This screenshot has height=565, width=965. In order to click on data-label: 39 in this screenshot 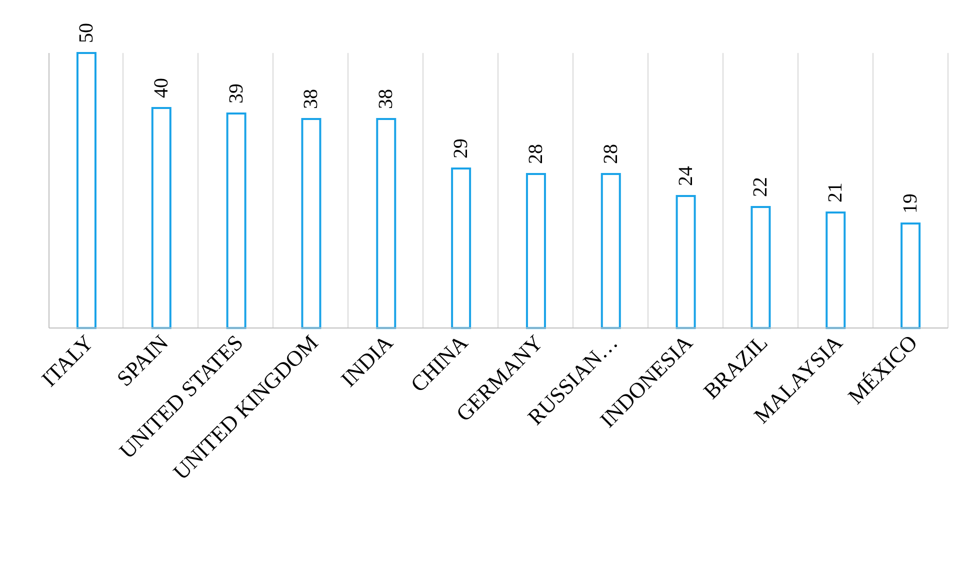, I will do `click(236, 94)`.